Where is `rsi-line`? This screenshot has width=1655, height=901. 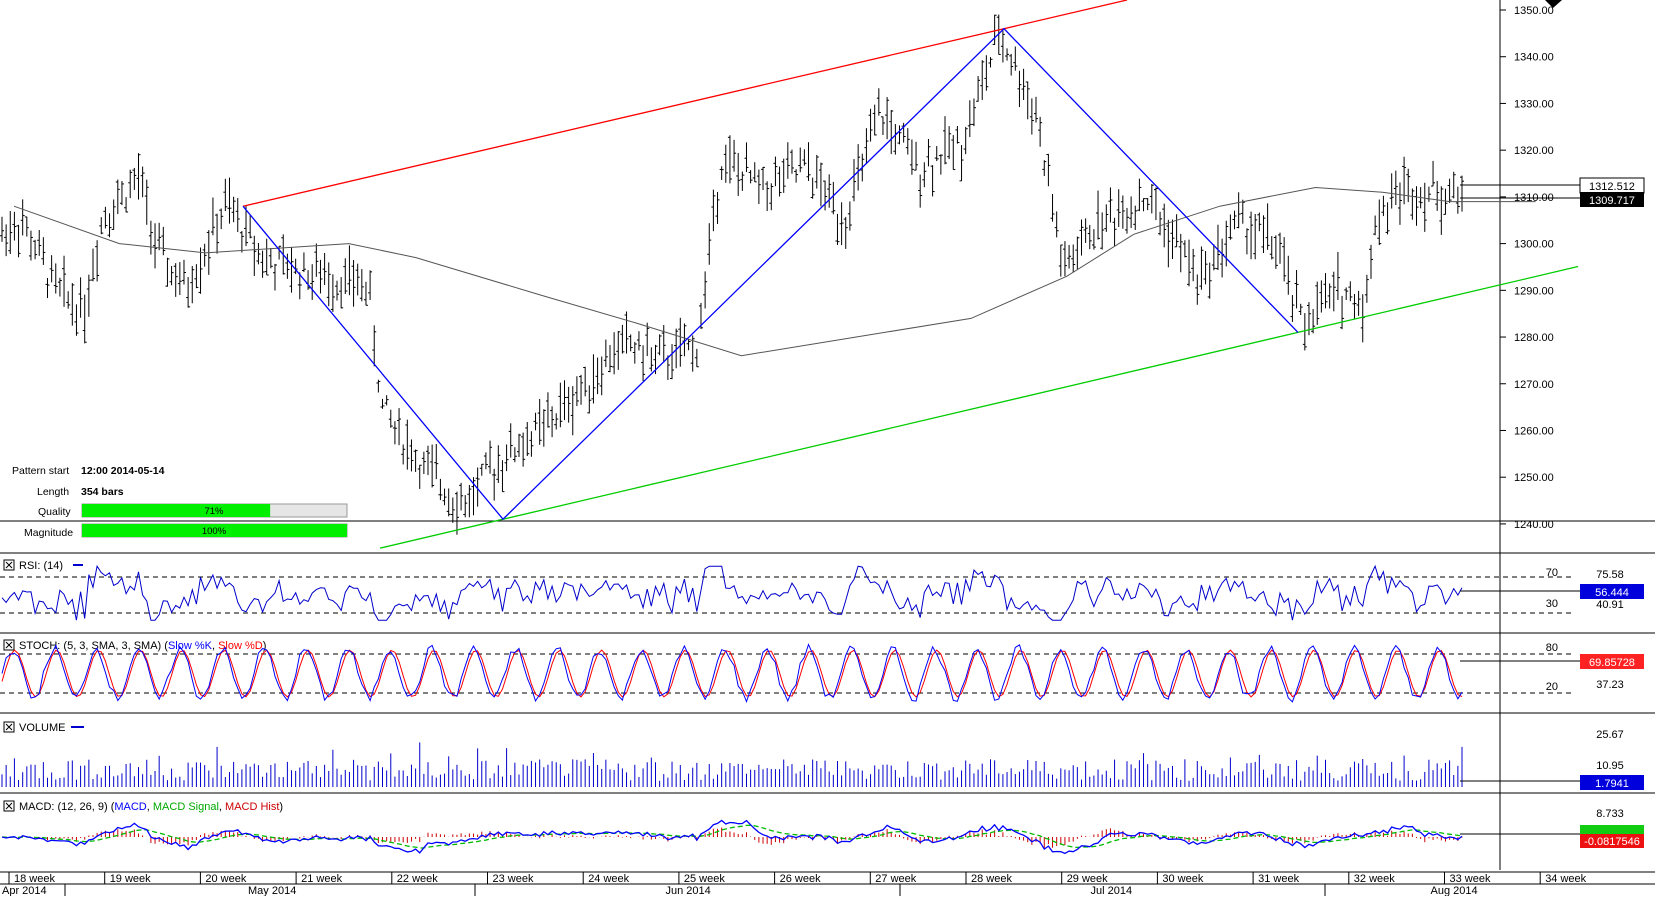 rsi-line is located at coordinates (732, 592).